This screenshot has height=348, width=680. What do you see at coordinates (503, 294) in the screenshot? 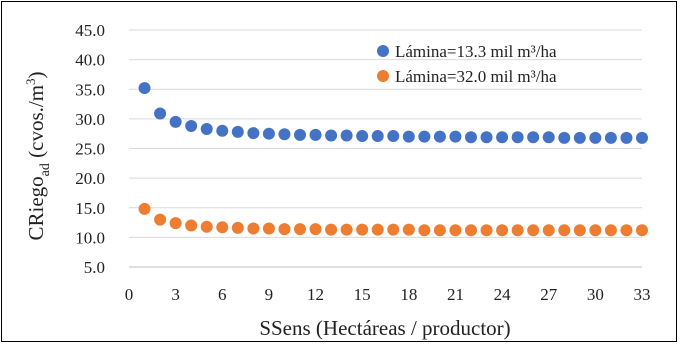
I see `x-tick-label: 24` at bounding box center [503, 294].